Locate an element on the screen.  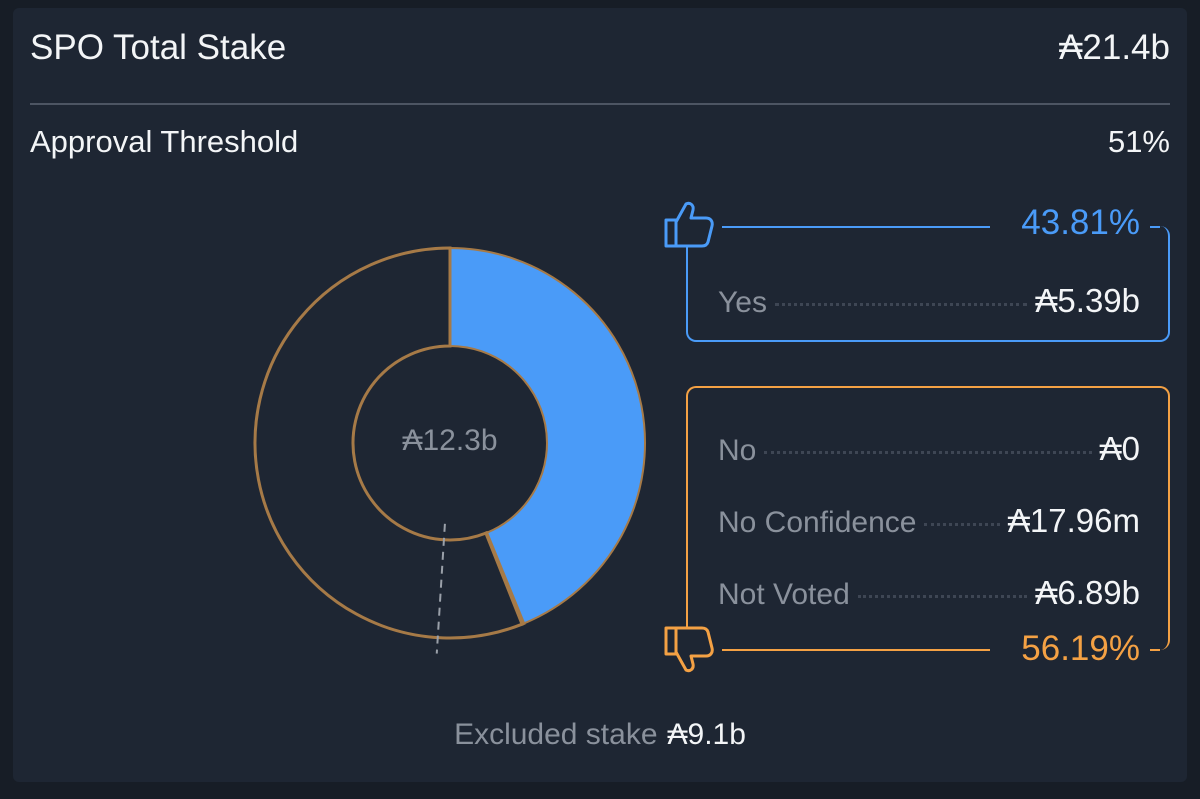
excluded-stake-label: Excluded stake is located at coordinates (556, 734).